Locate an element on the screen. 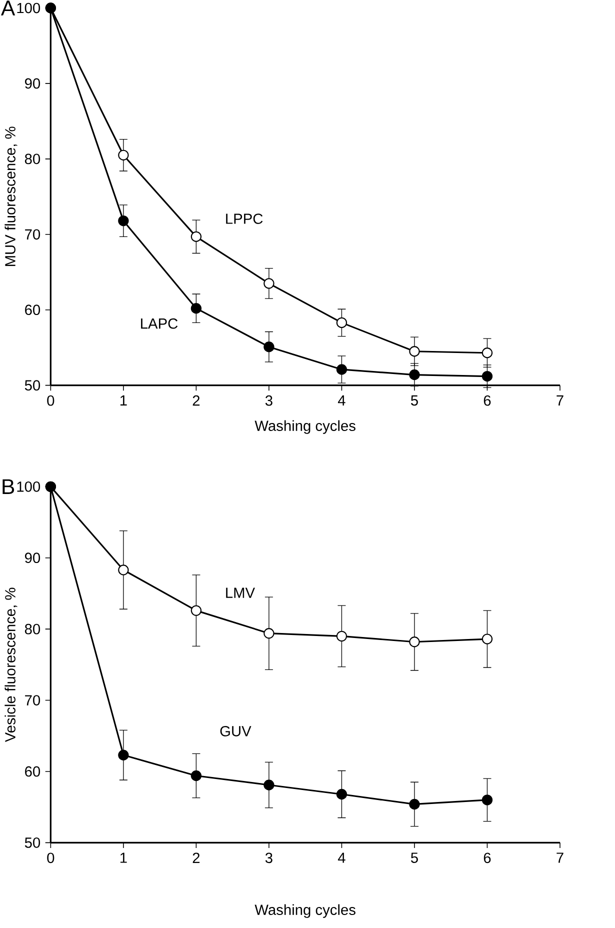 The height and width of the screenshot is (928, 615). series-label: LMV is located at coordinates (240, 593).